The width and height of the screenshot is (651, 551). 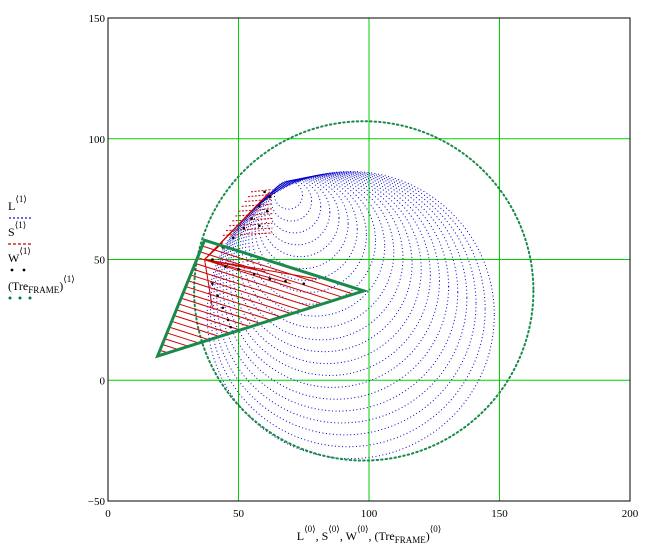 What do you see at coordinates (97, 19) in the screenshot?
I see `y-tick-label: 150` at bounding box center [97, 19].